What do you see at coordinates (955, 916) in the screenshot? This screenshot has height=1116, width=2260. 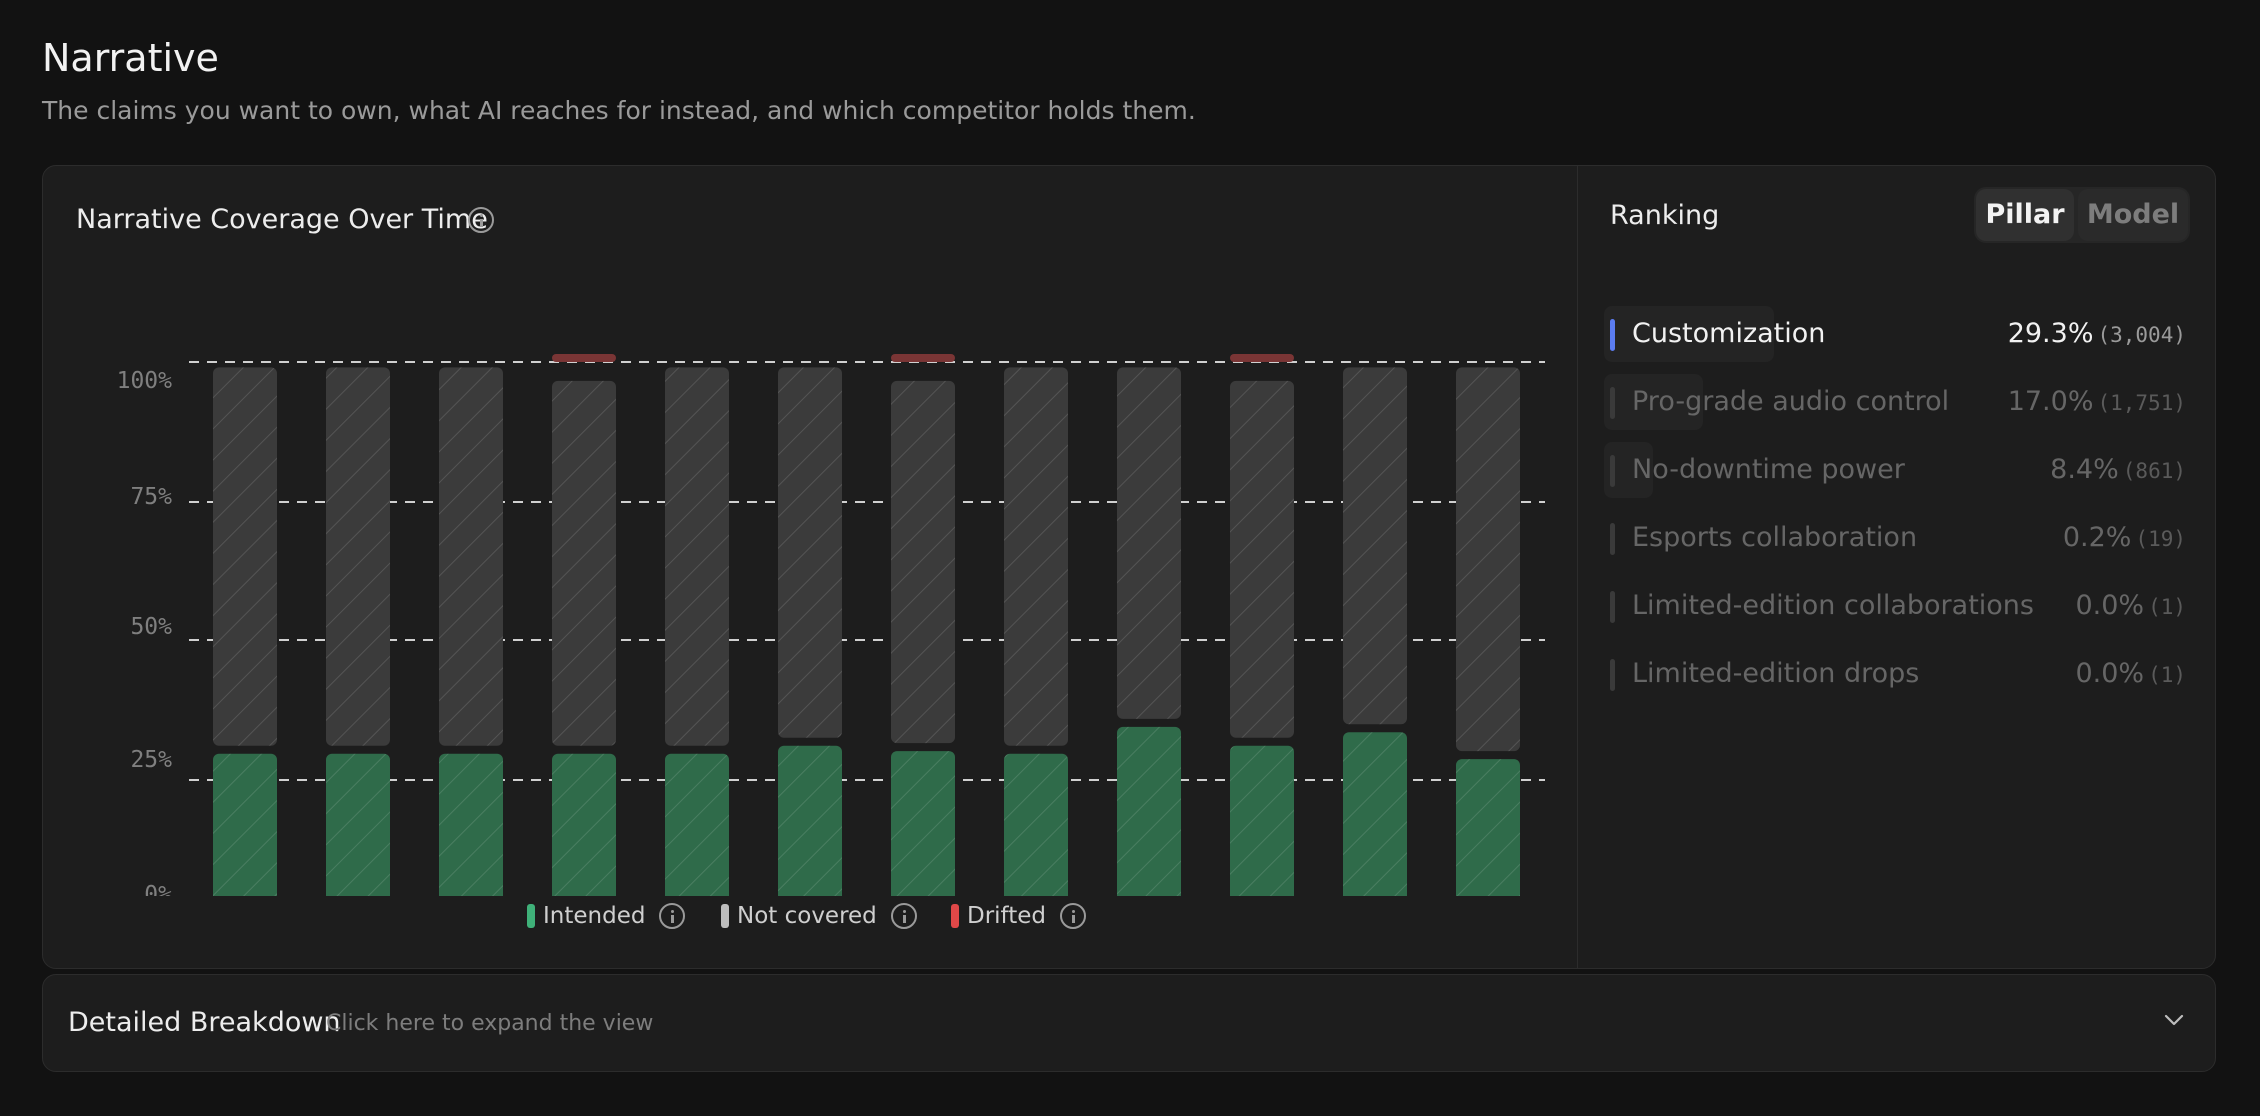 I see `legend-swatch-drifted` at bounding box center [955, 916].